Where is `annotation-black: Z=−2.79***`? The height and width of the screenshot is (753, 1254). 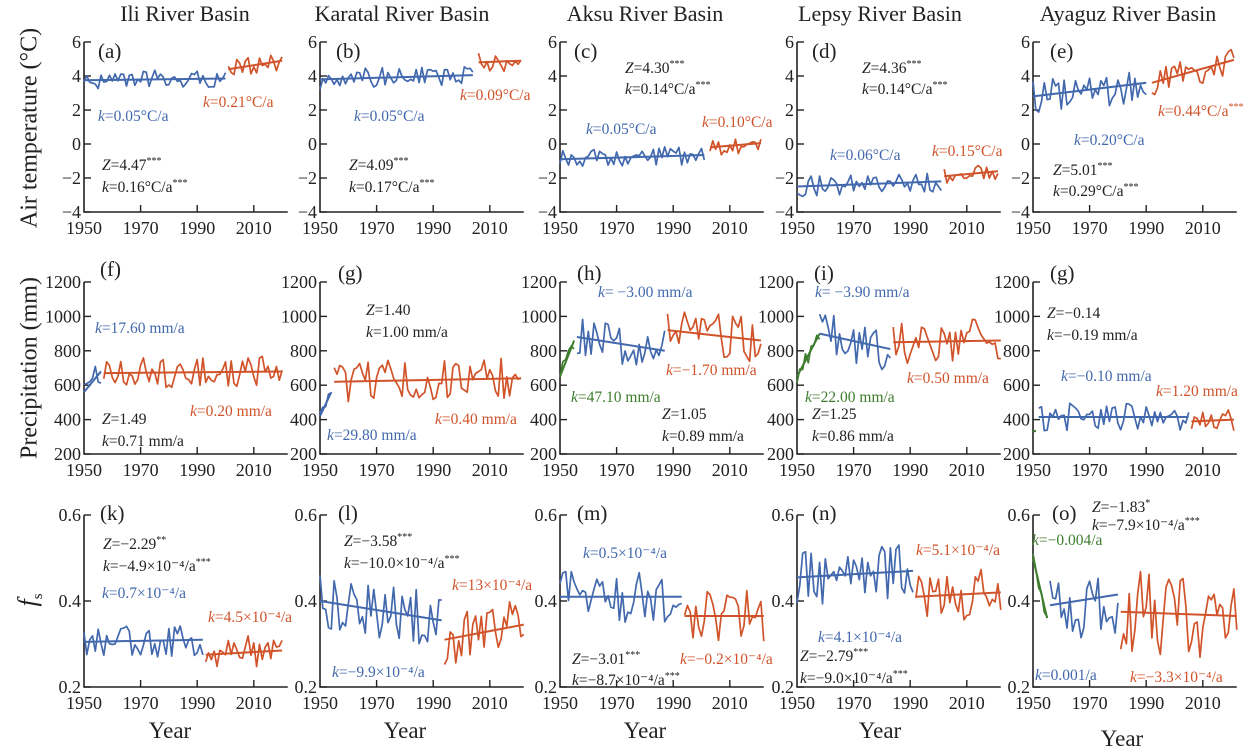
annotation-black: Z=−2.79*** is located at coordinates (834, 656).